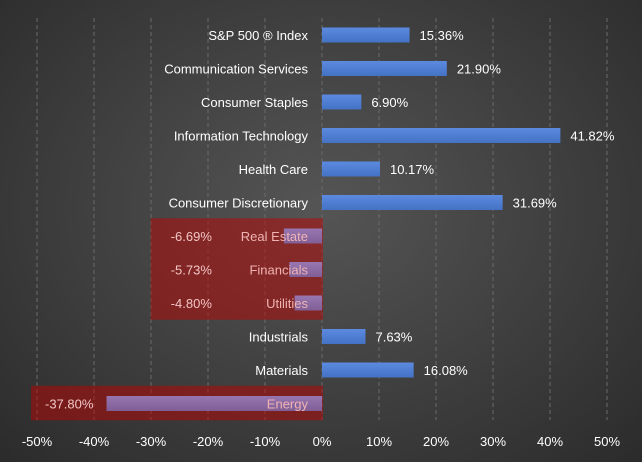 Image resolution: width=642 pixels, height=462 pixels. Describe the element at coordinates (287, 303) in the screenshot. I see `category-label: Utilities` at that location.